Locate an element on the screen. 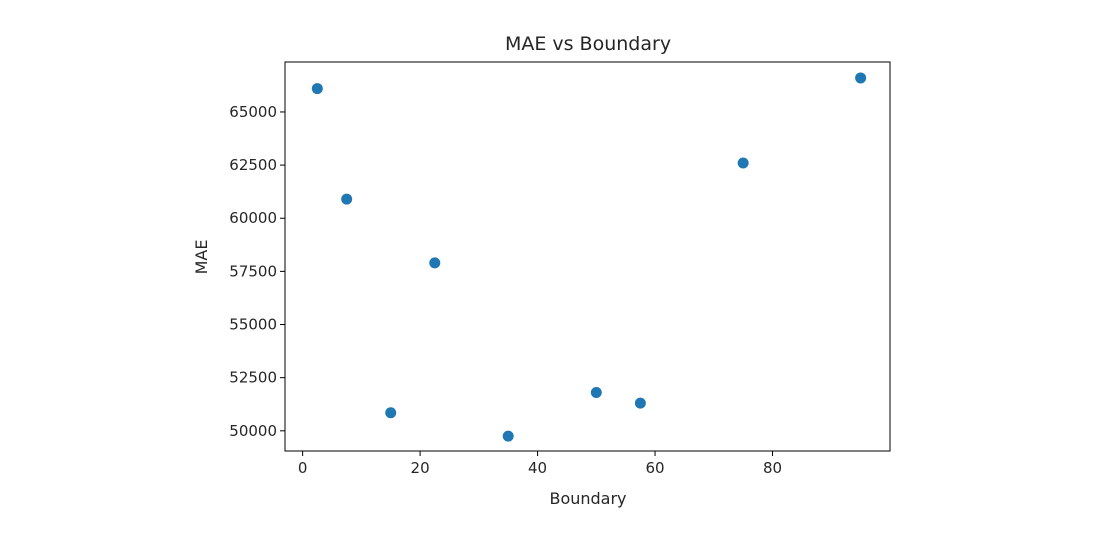 The width and height of the screenshot is (1116, 560). y-tick-label: 62500 is located at coordinates (253, 165).